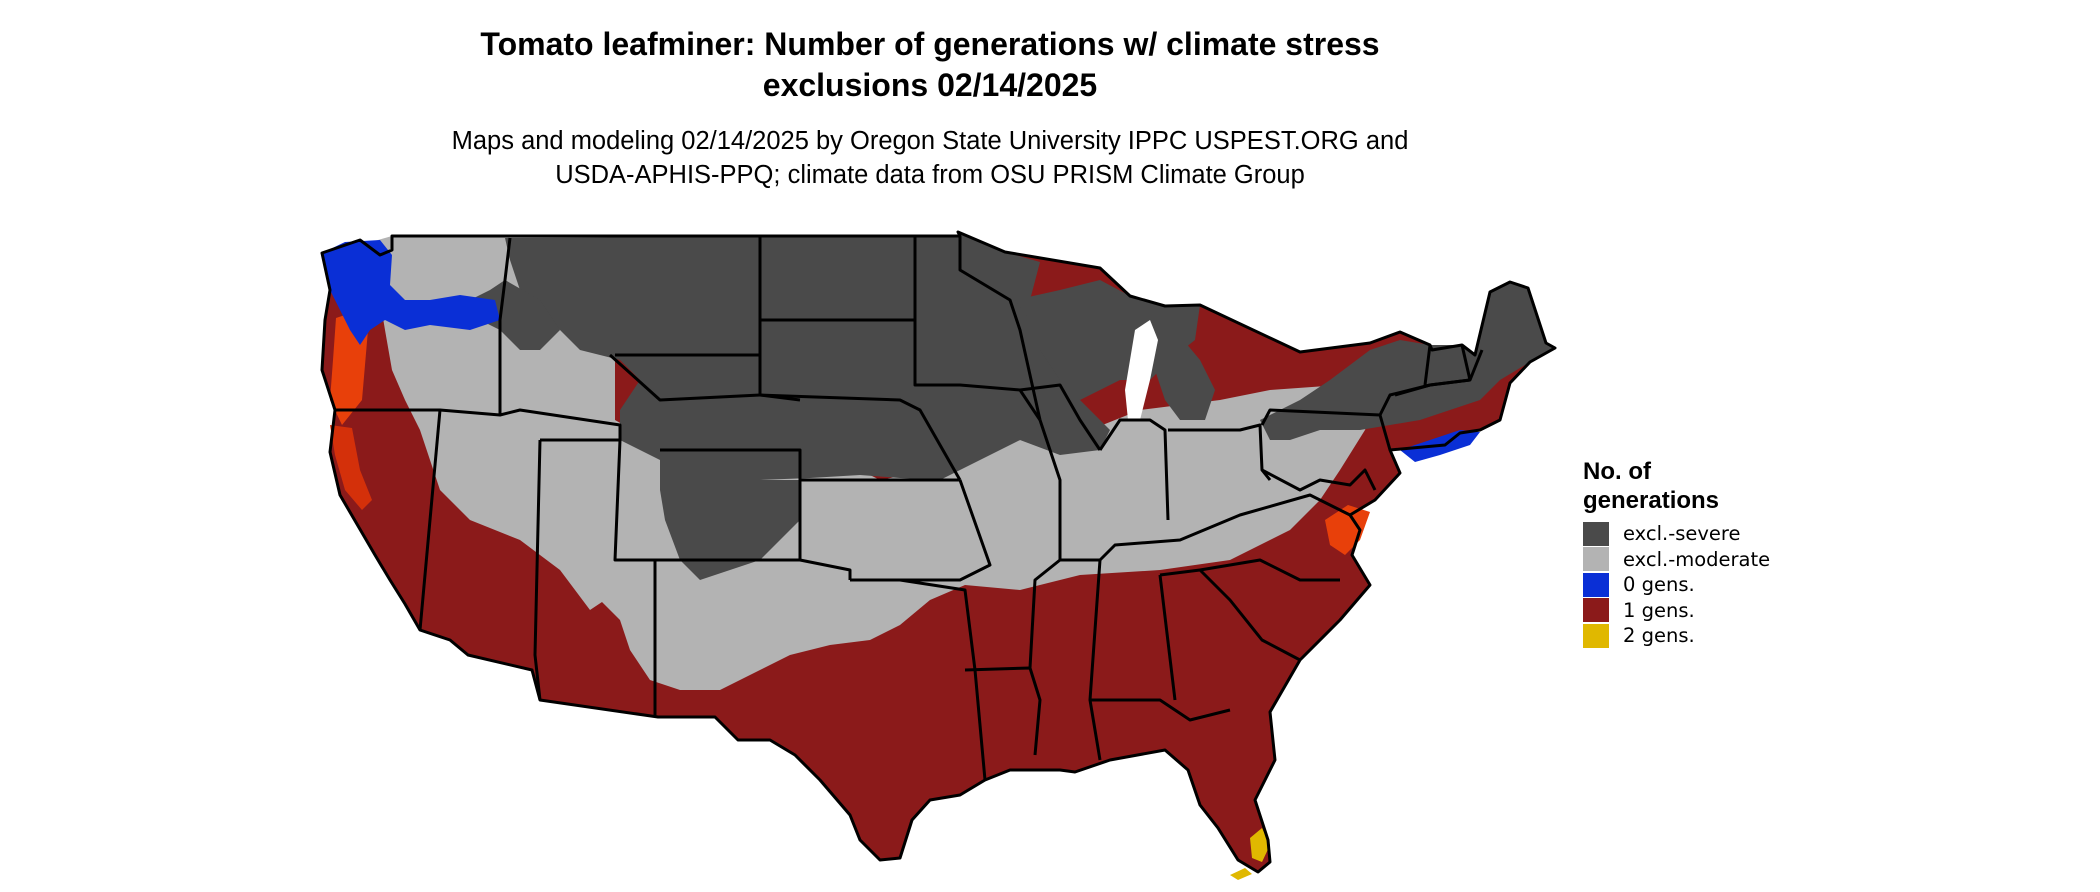  What do you see at coordinates (1659, 610) in the screenshot?
I see `legend-label-1-gens: 1 gens.` at bounding box center [1659, 610].